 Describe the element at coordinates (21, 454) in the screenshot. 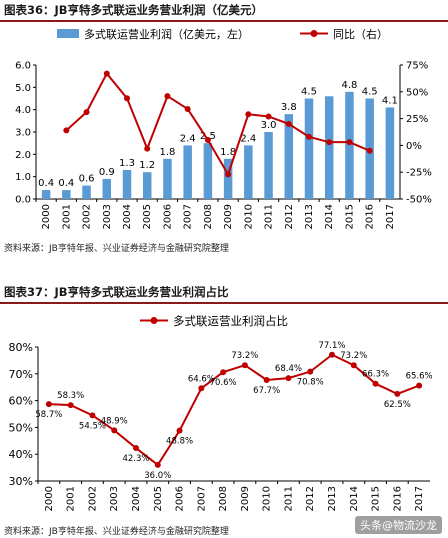

I see `y-tick-label: 40%` at that location.